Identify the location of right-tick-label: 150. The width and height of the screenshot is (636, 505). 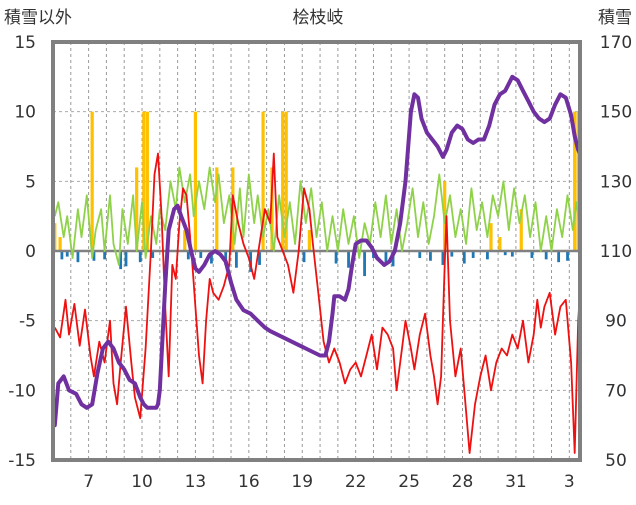
(616, 113).